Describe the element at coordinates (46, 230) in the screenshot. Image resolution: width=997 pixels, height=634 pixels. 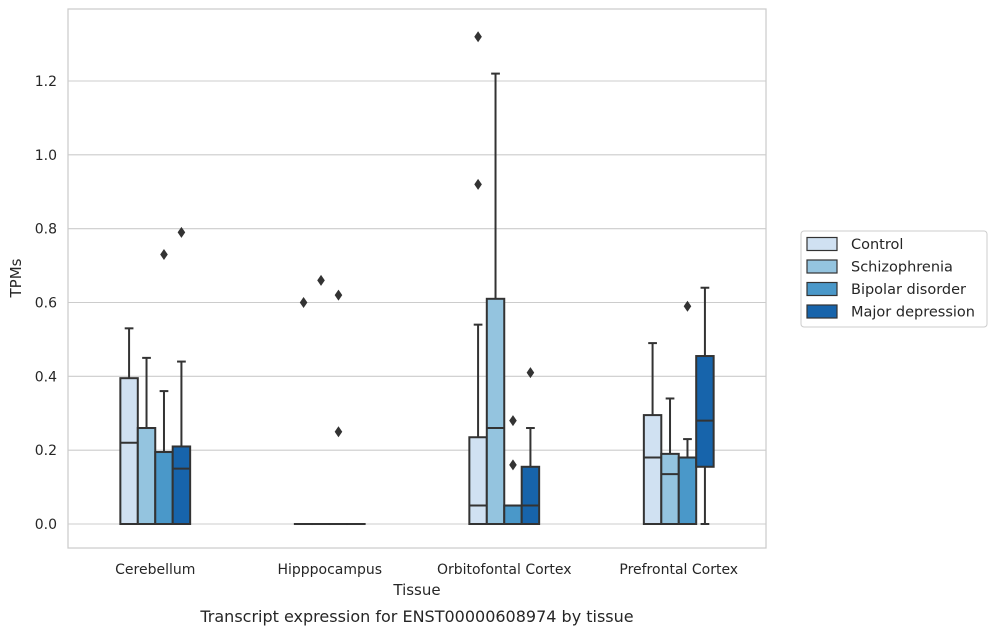
I see `y-tick-label: 0.8` at that location.